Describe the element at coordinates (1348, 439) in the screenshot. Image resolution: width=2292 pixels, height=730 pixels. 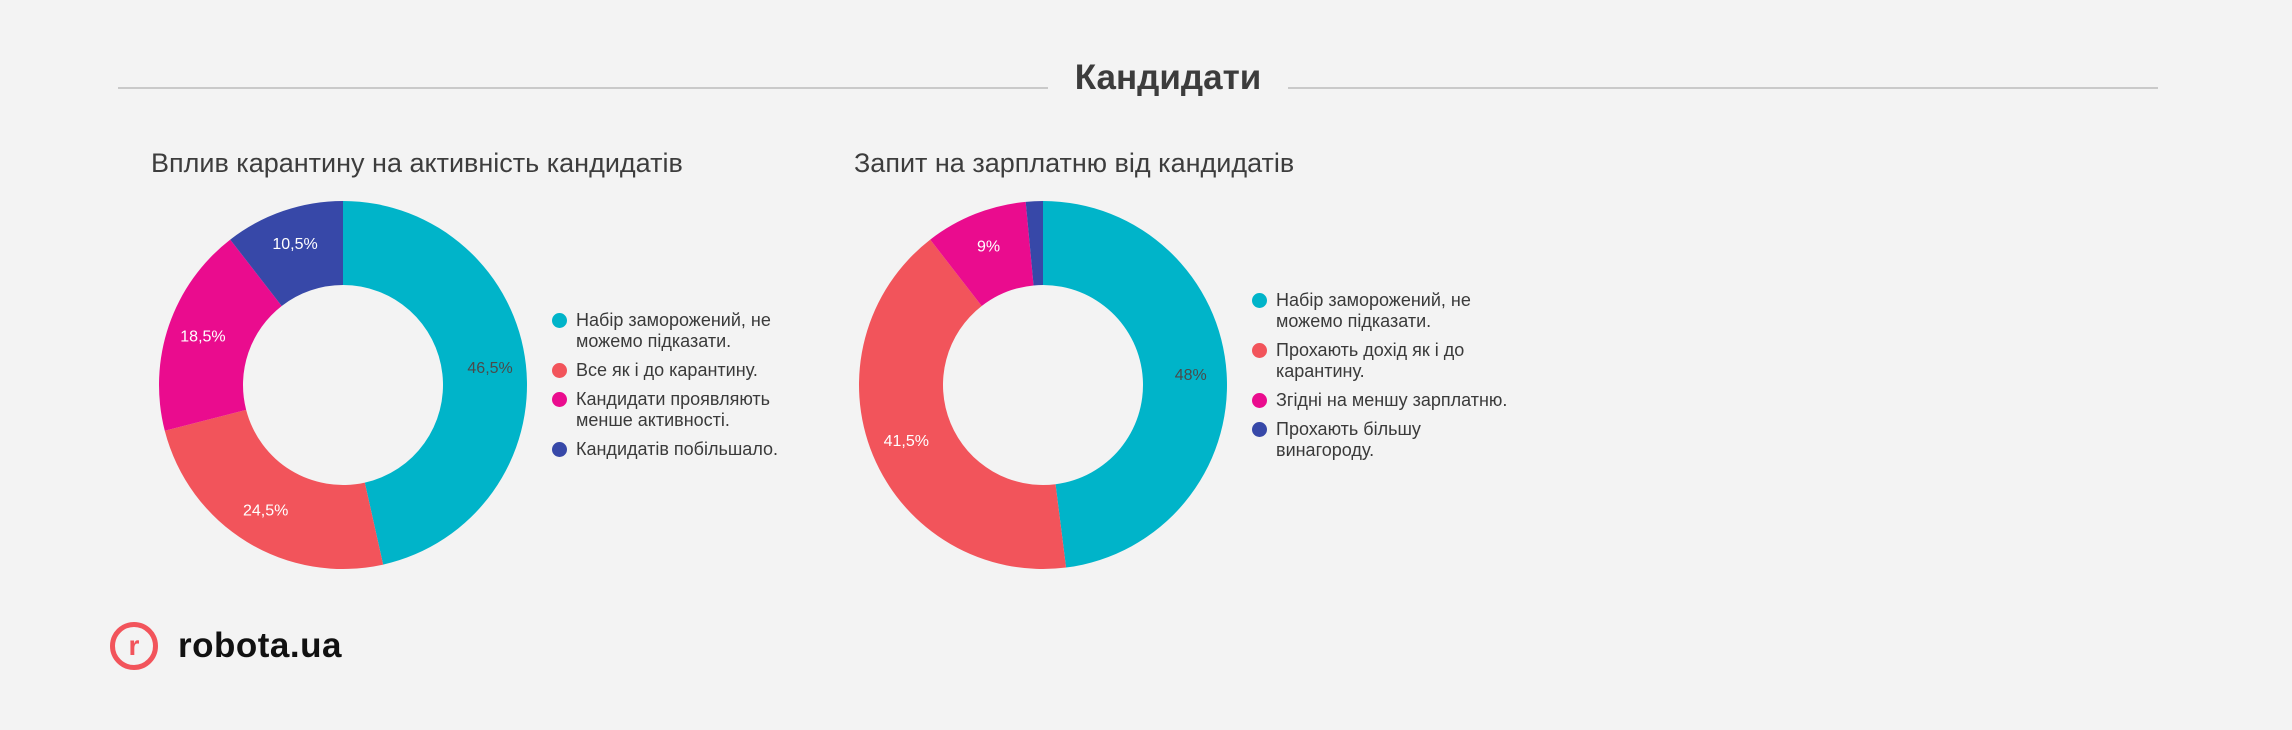
I see `legend-label: Прохають більшу винагороду.` at that location.